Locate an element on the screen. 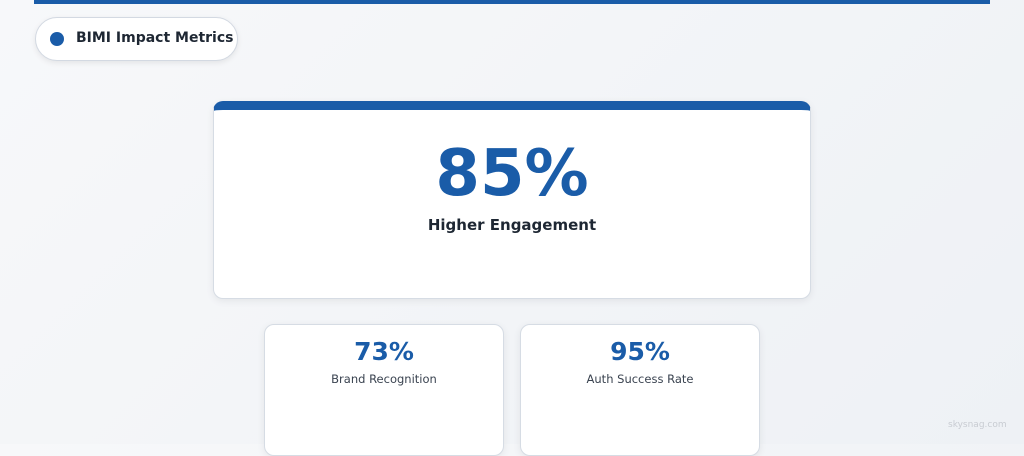  top-bar is located at coordinates (512, 2).